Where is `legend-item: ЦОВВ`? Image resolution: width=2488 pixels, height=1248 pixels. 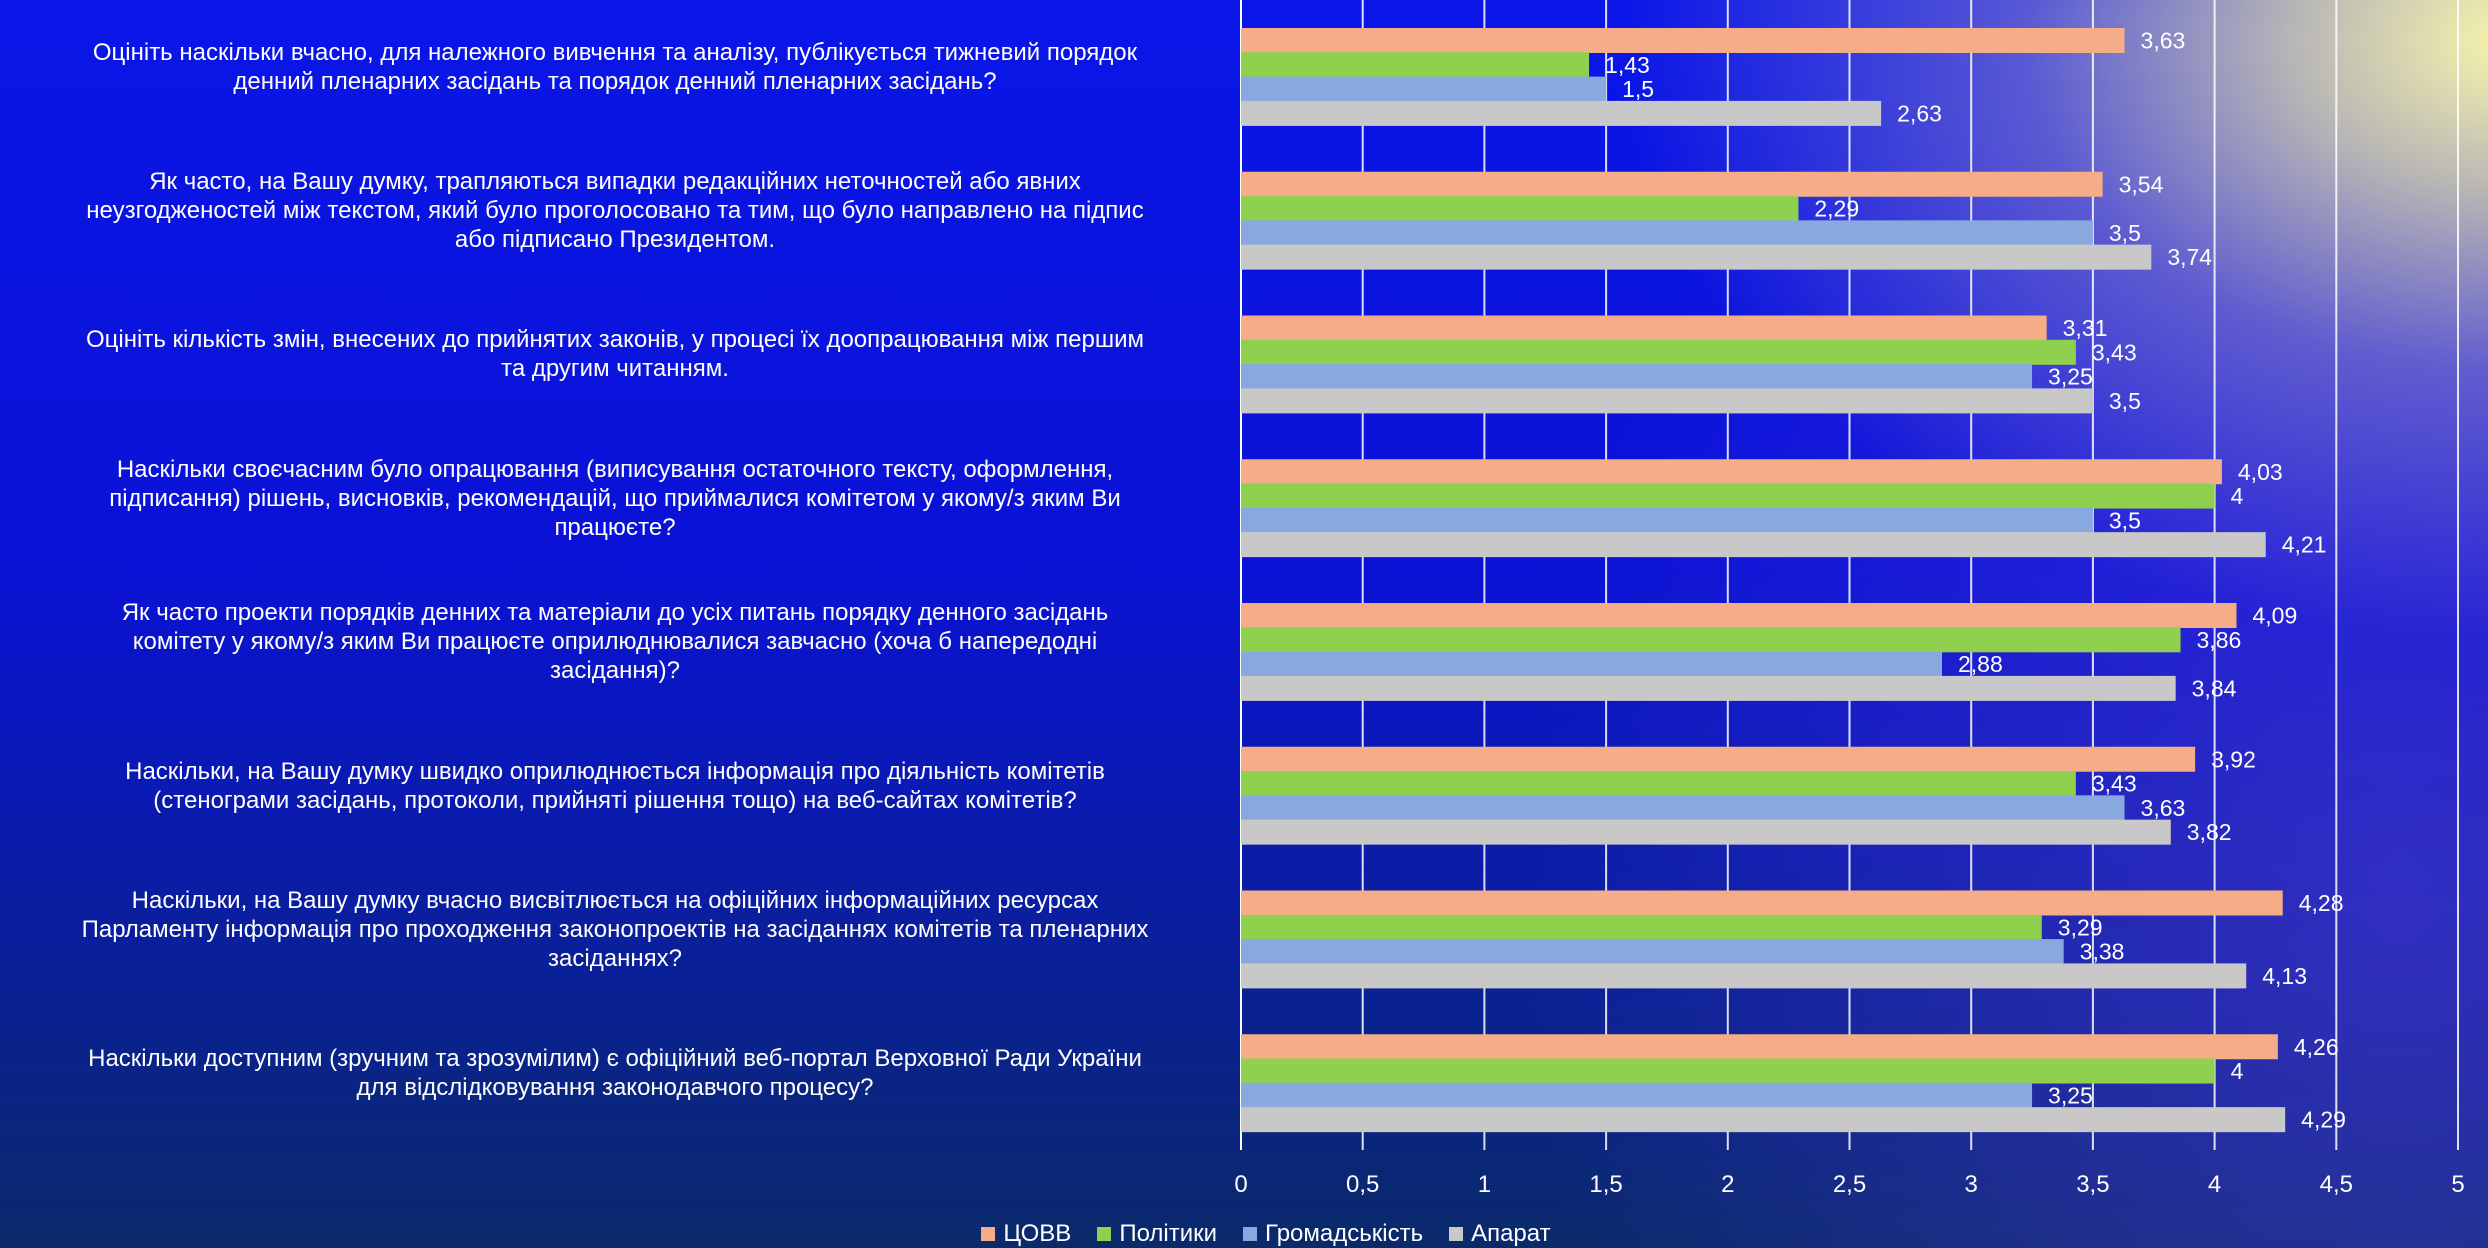 legend-item: ЦОВВ is located at coordinates (1026, 1234).